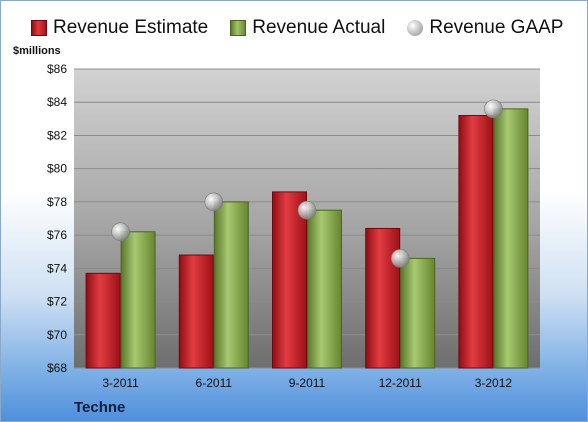 The image size is (588, 422). What do you see at coordinates (319, 27) in the screenshot?
I see `legend-label-actual: Revenue Actual` at bounding box center [319, 27].